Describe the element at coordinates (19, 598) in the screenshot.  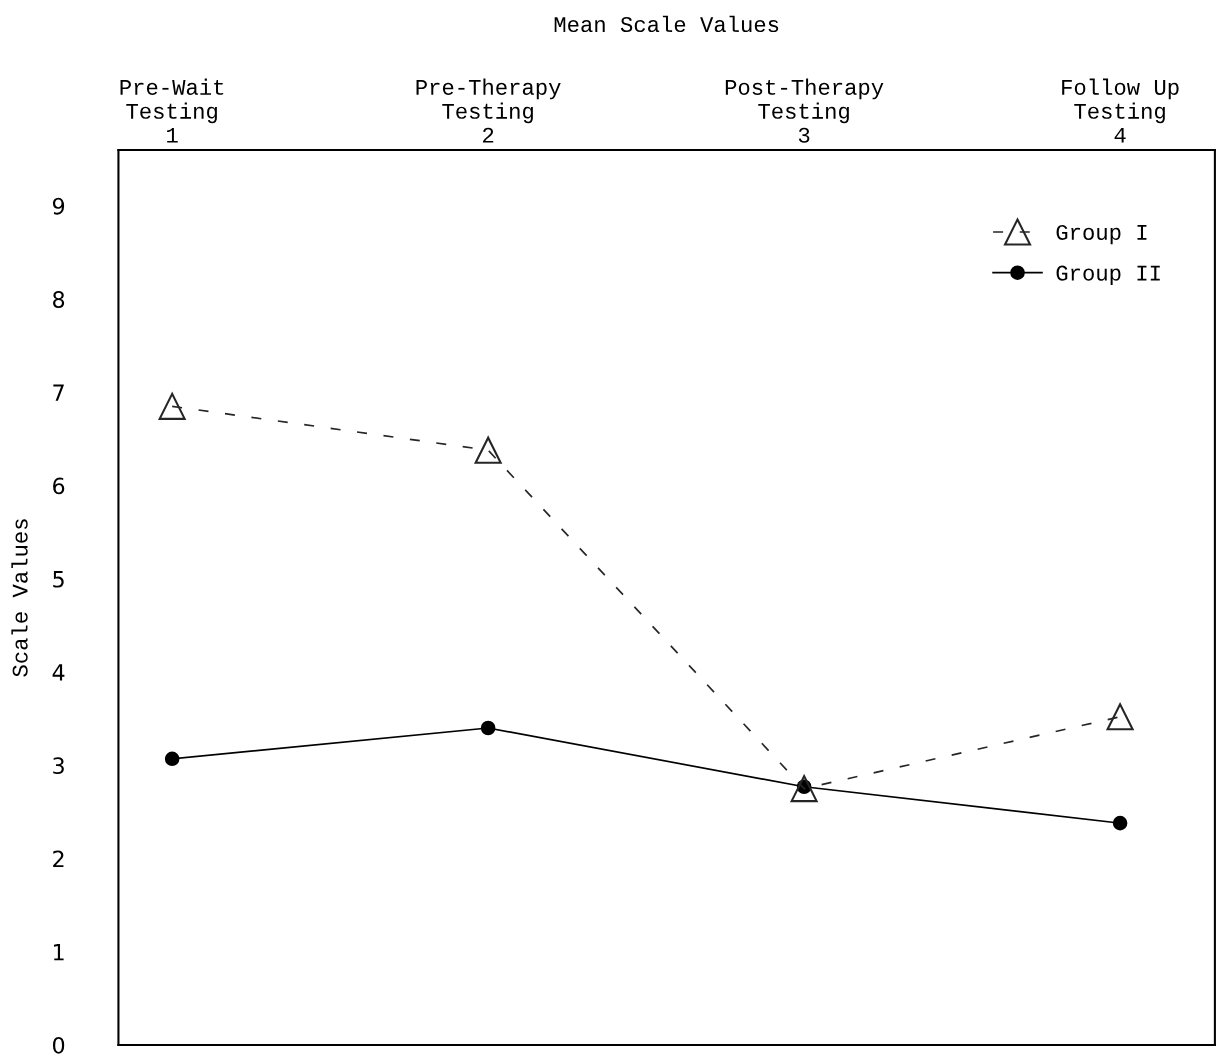
I see `y-axis-title: Scale Values` at that location.